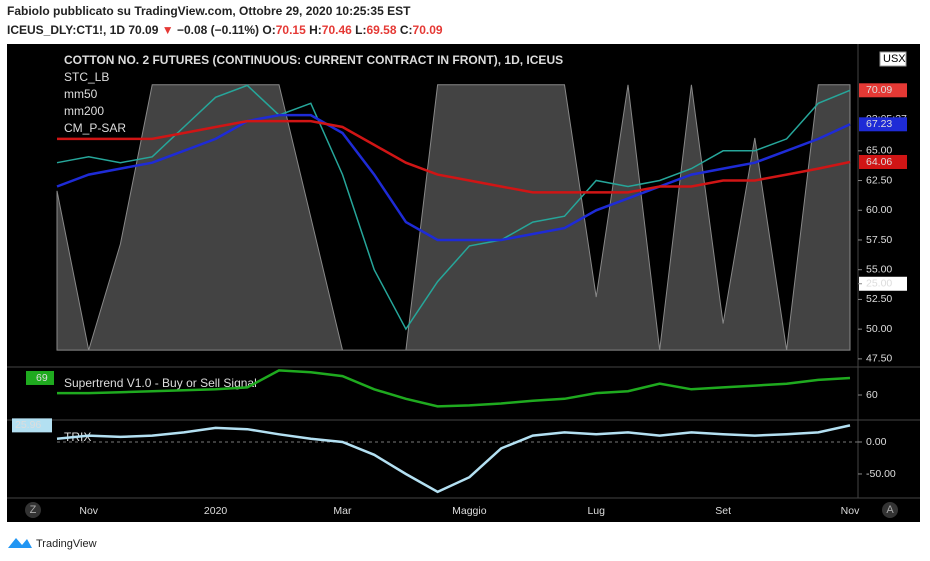 This screenshot has height=561, width=930. What do you see at coordinates (337, 30) in the screenshot?
I see `h: 70.46` at bounding box center [337, 30].